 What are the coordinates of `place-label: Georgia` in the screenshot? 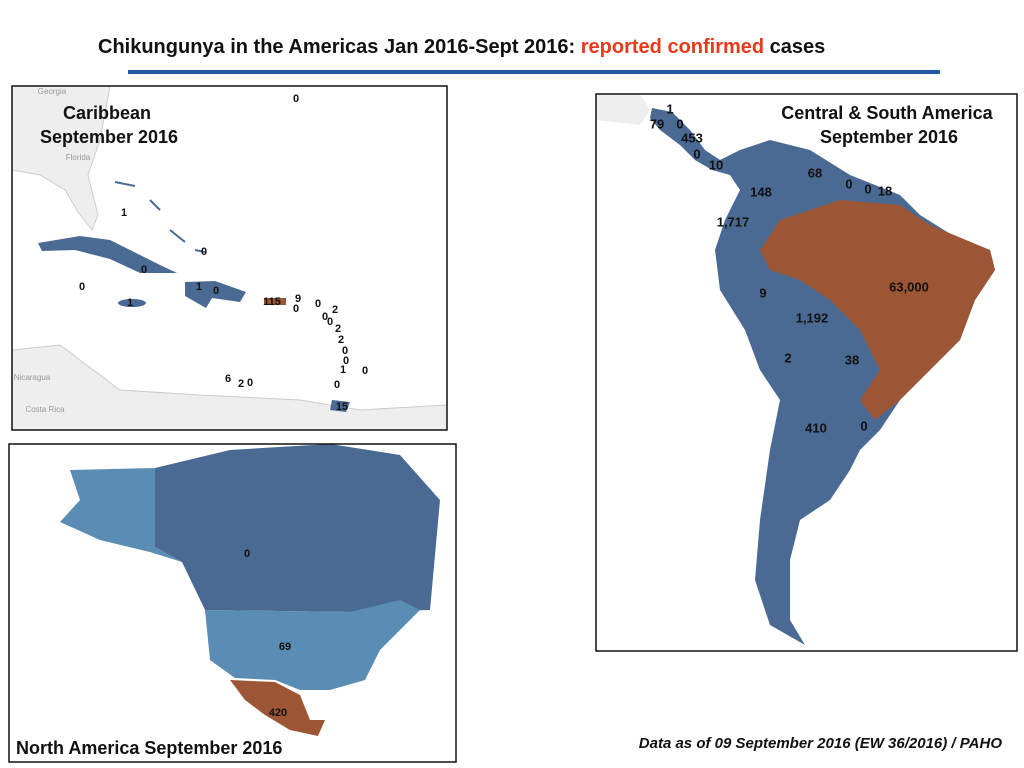 It's located at (52, 91).